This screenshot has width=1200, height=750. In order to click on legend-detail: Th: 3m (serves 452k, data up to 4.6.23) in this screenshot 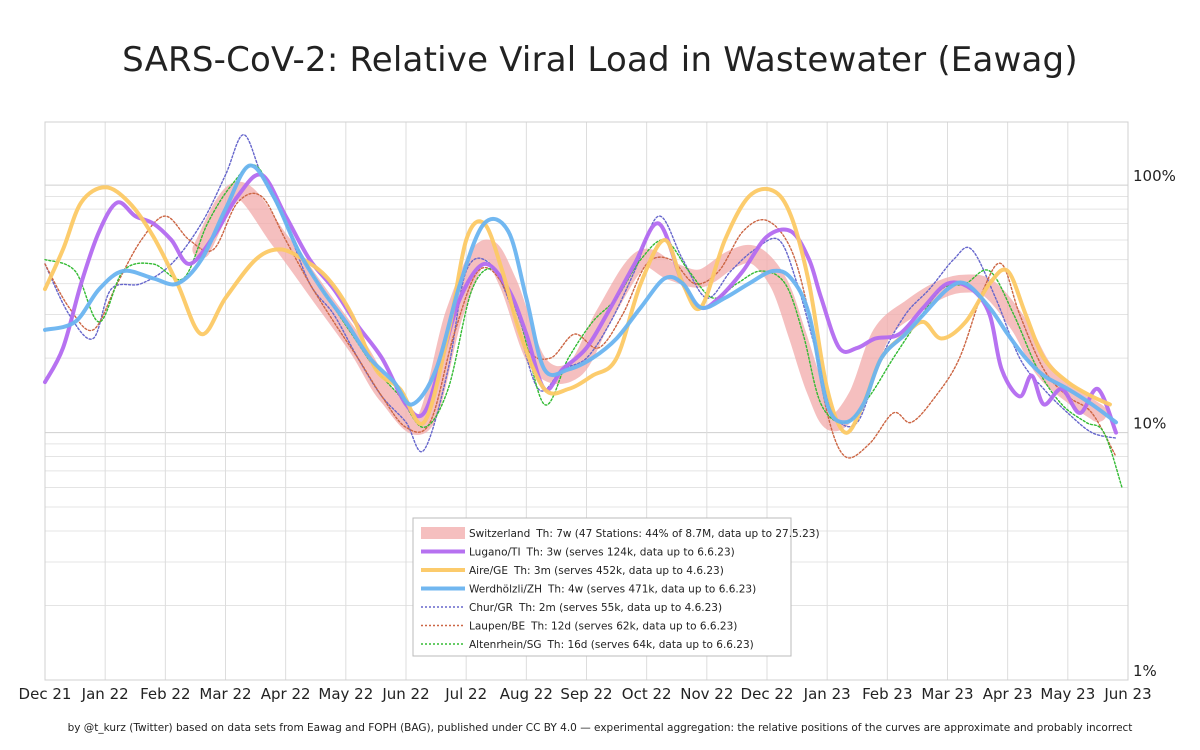, I will do `click(618, 571)`.